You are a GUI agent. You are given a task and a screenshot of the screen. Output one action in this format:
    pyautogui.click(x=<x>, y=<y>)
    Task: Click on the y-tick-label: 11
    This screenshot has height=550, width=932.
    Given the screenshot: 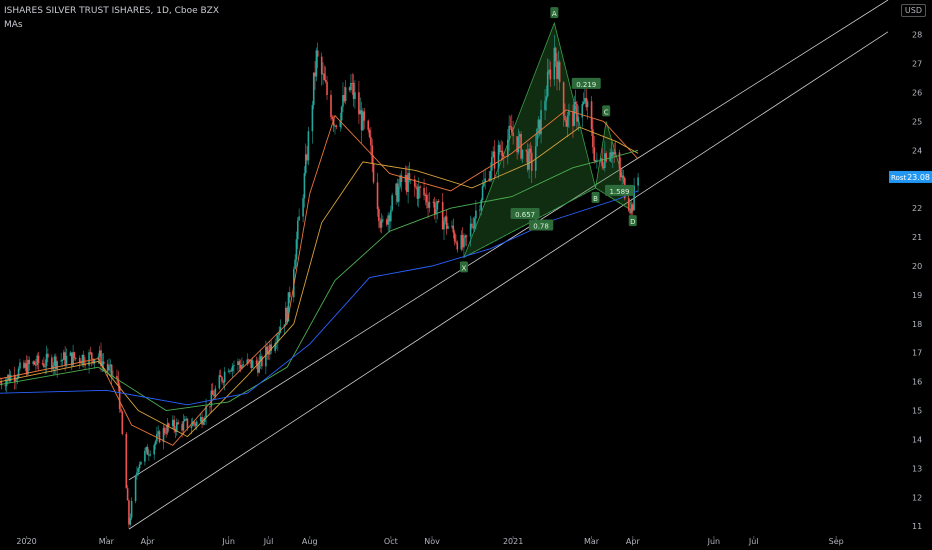 What is the action you would take?
    pyautogui.click(x=917, y=526)
    